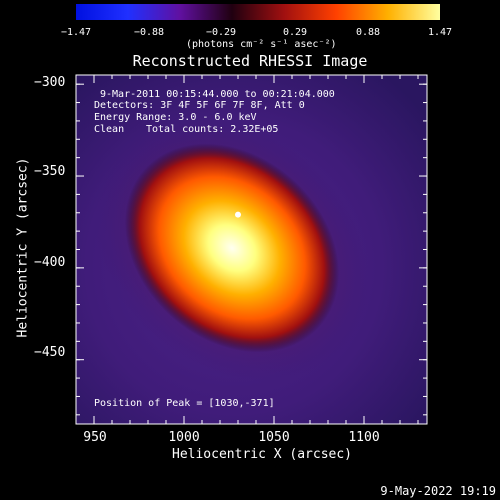 The height and width of the screenshot is (500, 500). What do you see at coordinates (274, 437) in the screenshot?
I see `x-tick-label: 1050` at bounding box center [274, 437].